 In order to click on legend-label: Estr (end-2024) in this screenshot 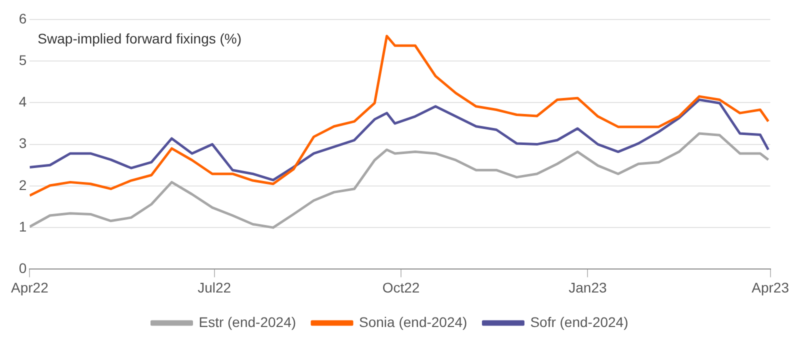, I will do `click(247, 322)`.